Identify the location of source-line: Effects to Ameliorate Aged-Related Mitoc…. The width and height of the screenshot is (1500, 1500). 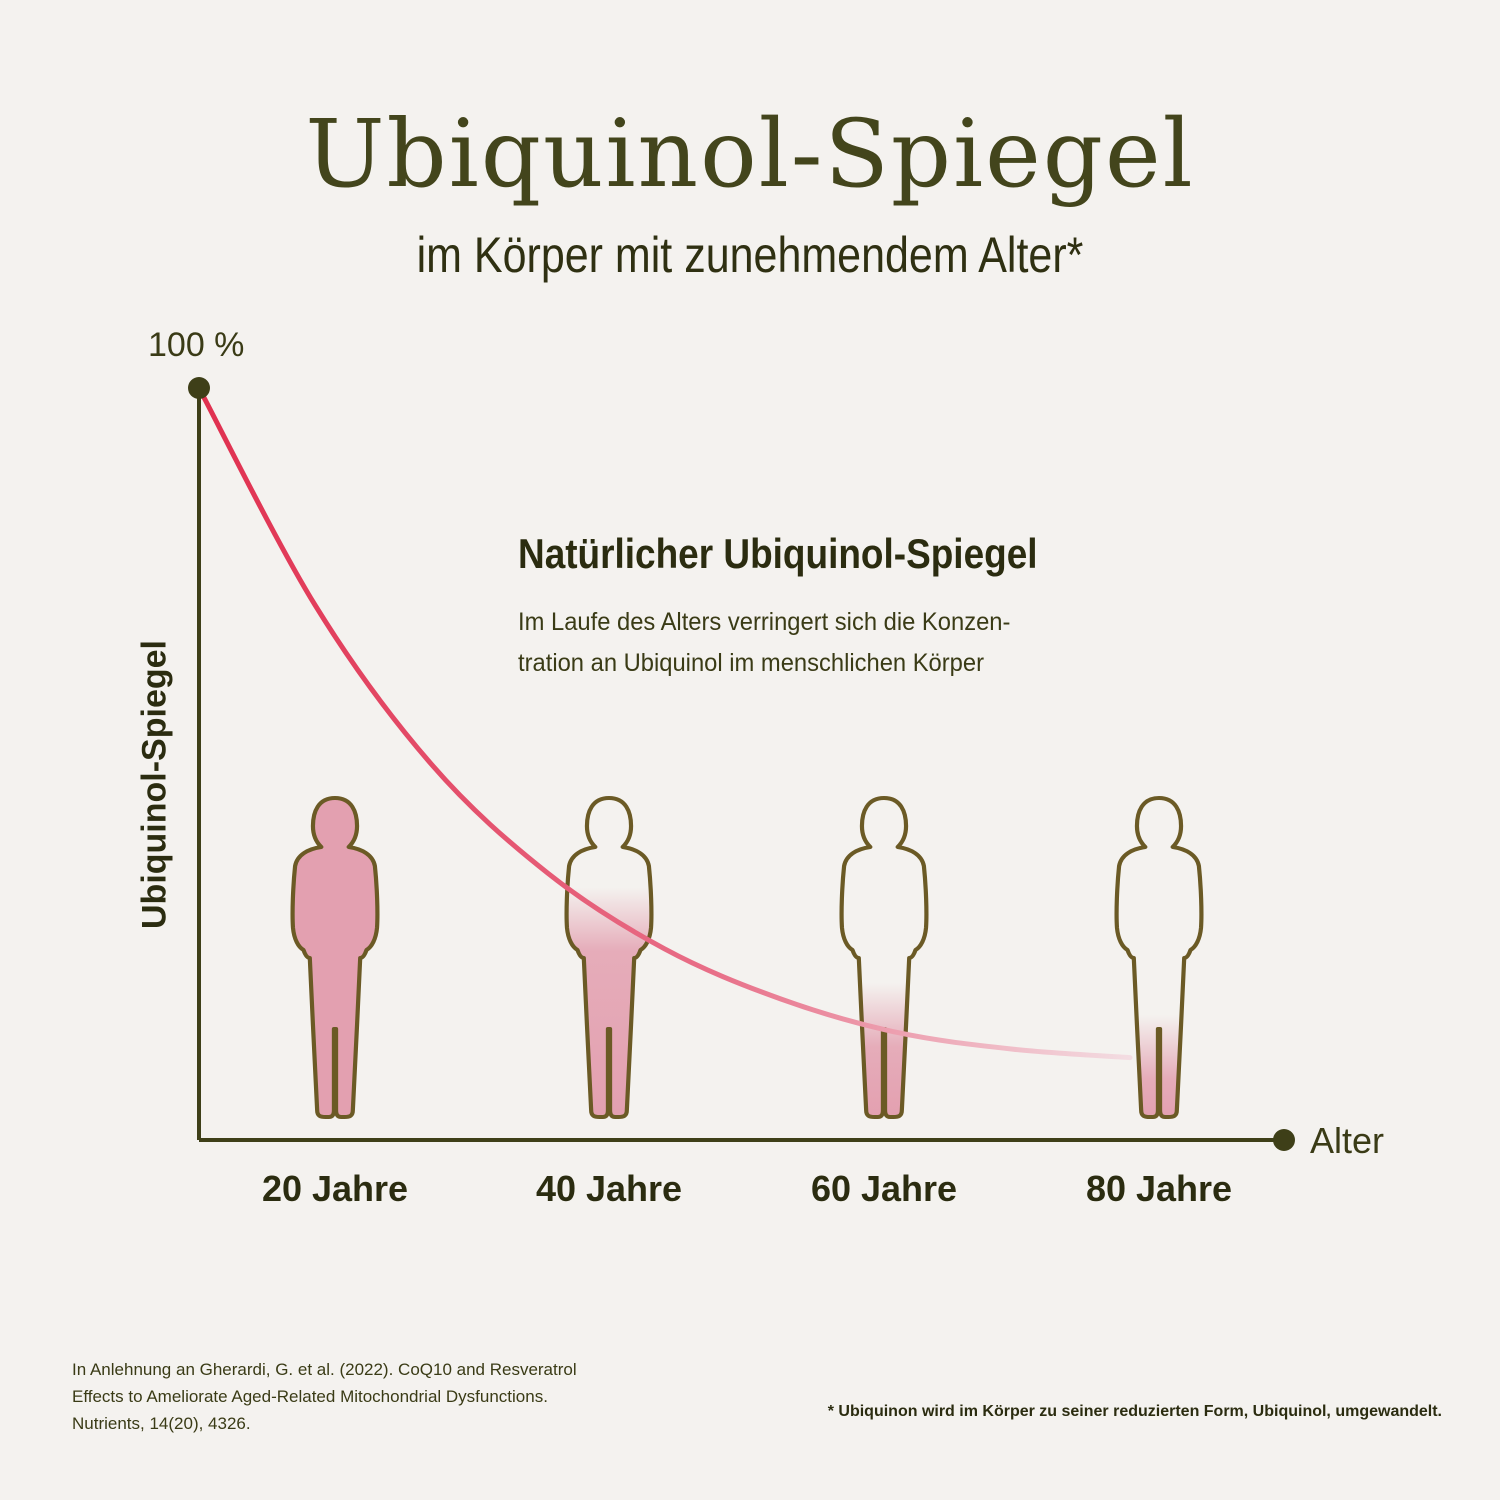
(310, 1396).